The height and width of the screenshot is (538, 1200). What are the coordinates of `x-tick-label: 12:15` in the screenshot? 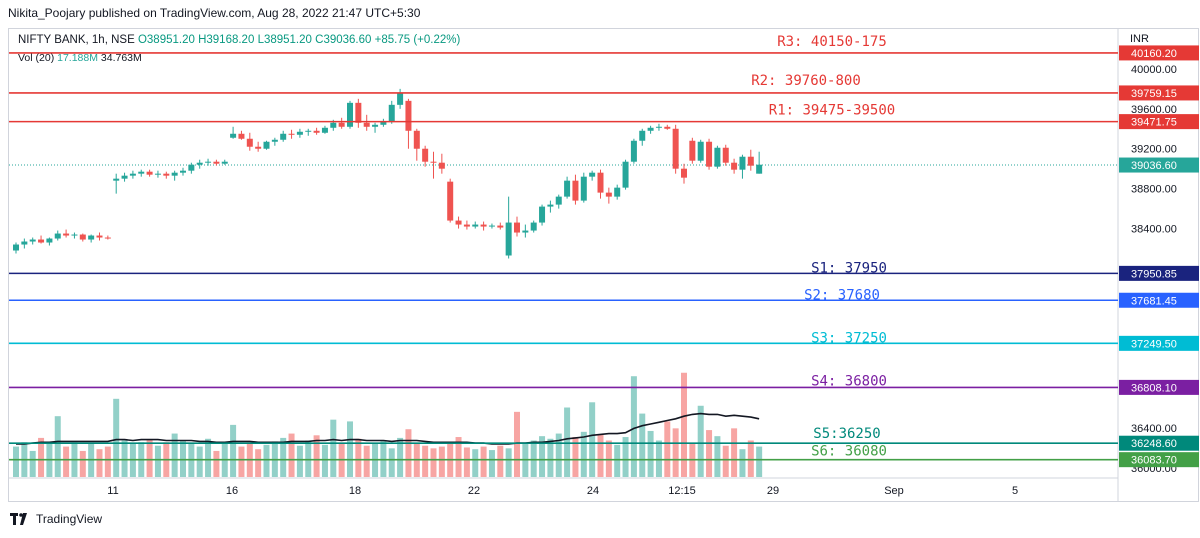 It's located at (682, 491).